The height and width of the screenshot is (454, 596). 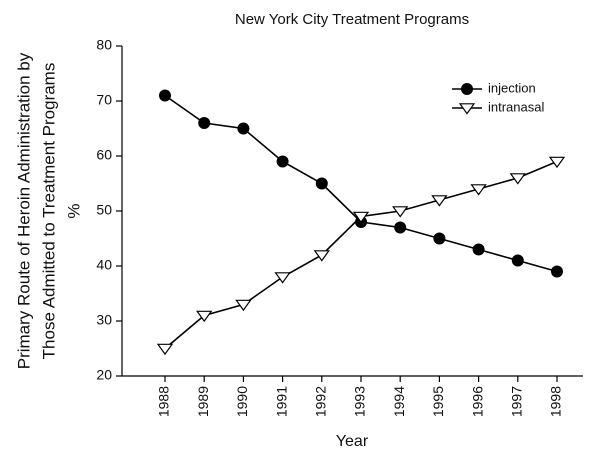 I want to click on x-axis-label: Year, so click(x=352, y=441).